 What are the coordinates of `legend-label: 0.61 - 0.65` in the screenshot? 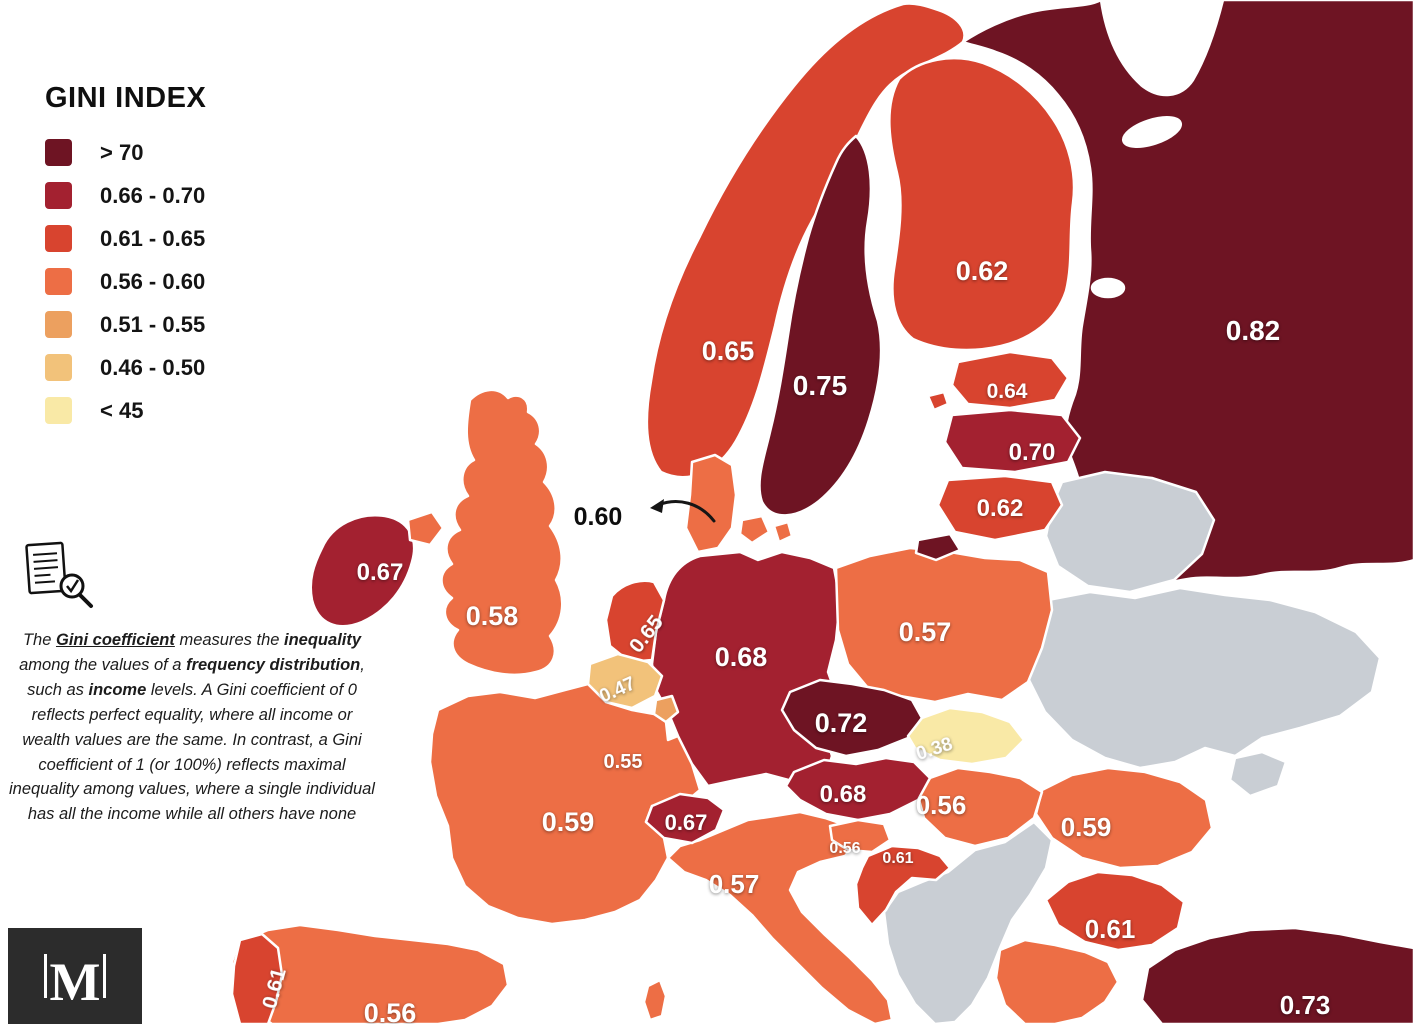 It's located at (153, 238).